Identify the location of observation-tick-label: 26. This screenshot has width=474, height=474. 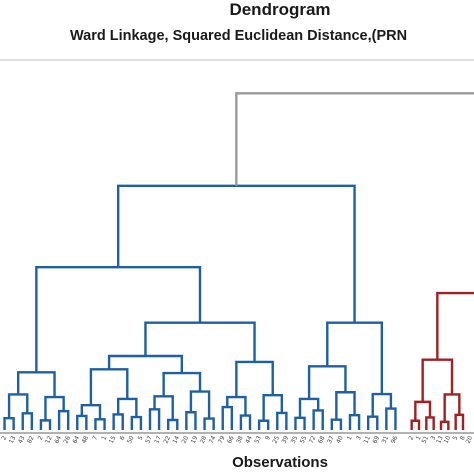
(67, 440).